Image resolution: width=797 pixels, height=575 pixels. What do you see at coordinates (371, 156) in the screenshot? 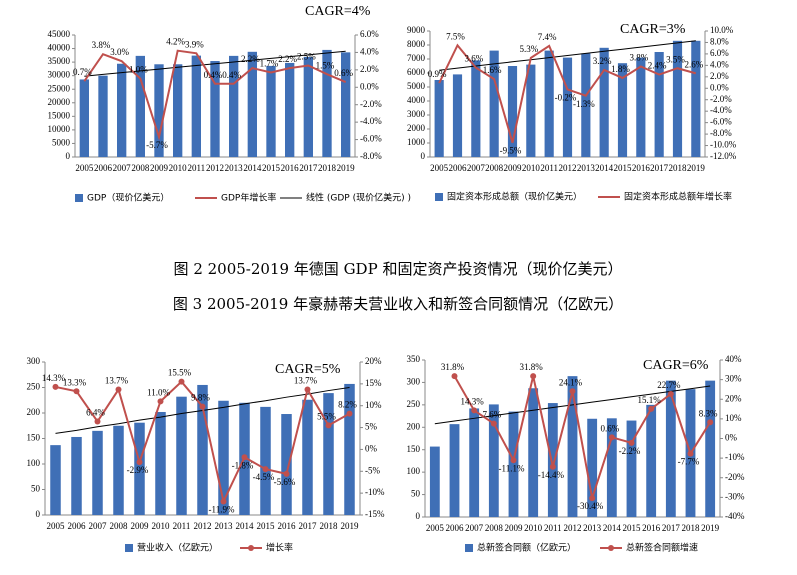
I see `y2-tick-label: -8.0%` at bounding box center [371, 156].